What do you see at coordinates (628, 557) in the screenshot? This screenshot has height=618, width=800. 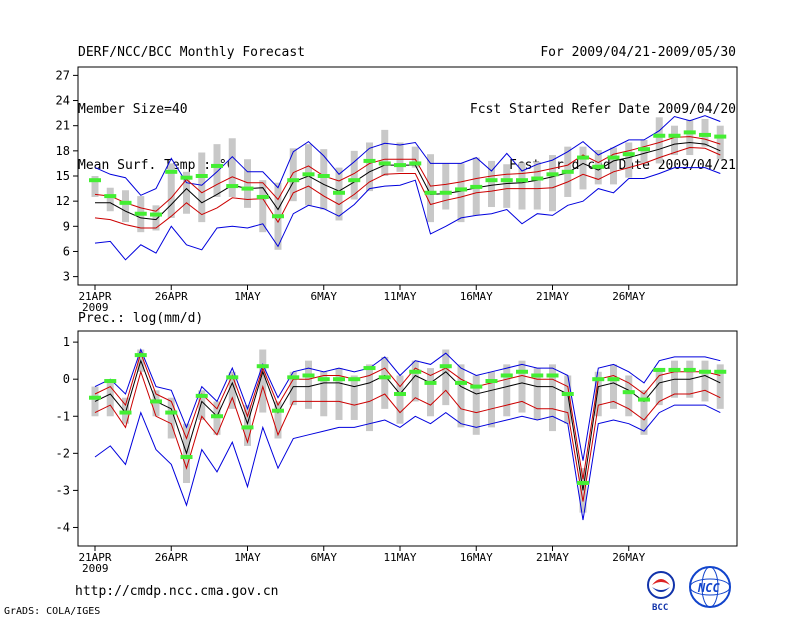 I see `x-tick-label: 26MAY` at bounding box center [628, 557].